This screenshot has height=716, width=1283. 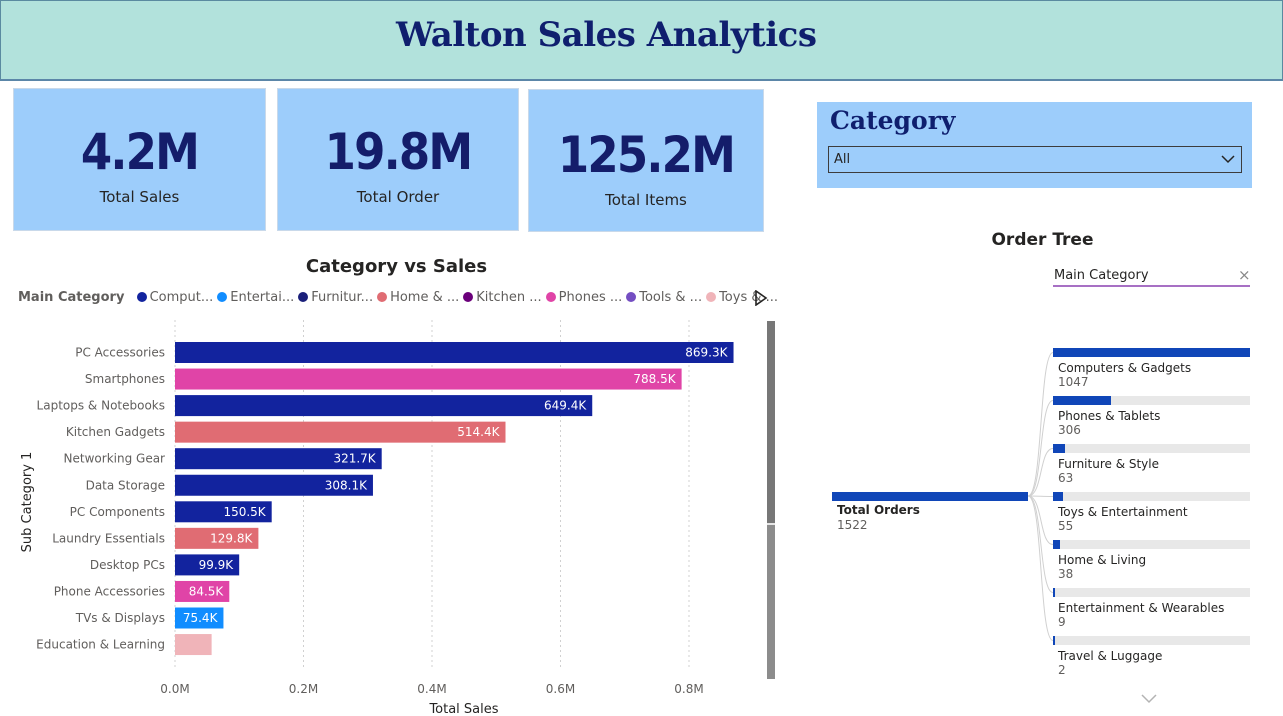 What do you see at coordinates (125, 485) in the screenshot?
I see `category-label: Data Storage` at bounding box center [125, 485].